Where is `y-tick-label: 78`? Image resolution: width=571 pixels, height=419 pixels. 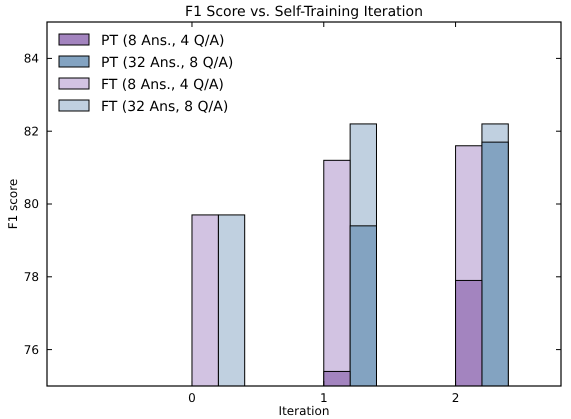 y-tick-label: 78 is located at coordinates (31, 277).